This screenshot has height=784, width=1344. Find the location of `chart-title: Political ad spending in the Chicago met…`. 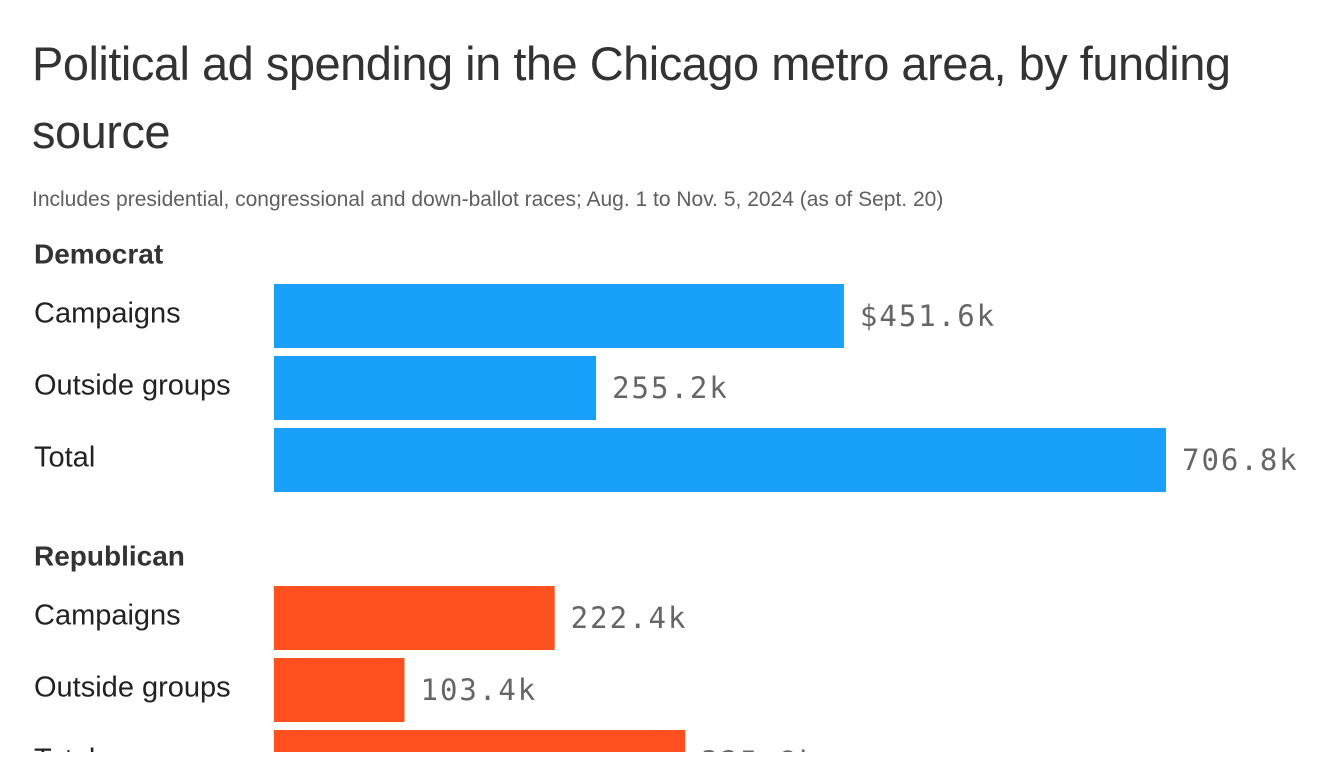

chart-title: Political ad spending in the Chicago met… is located at coordinates (631, 97).